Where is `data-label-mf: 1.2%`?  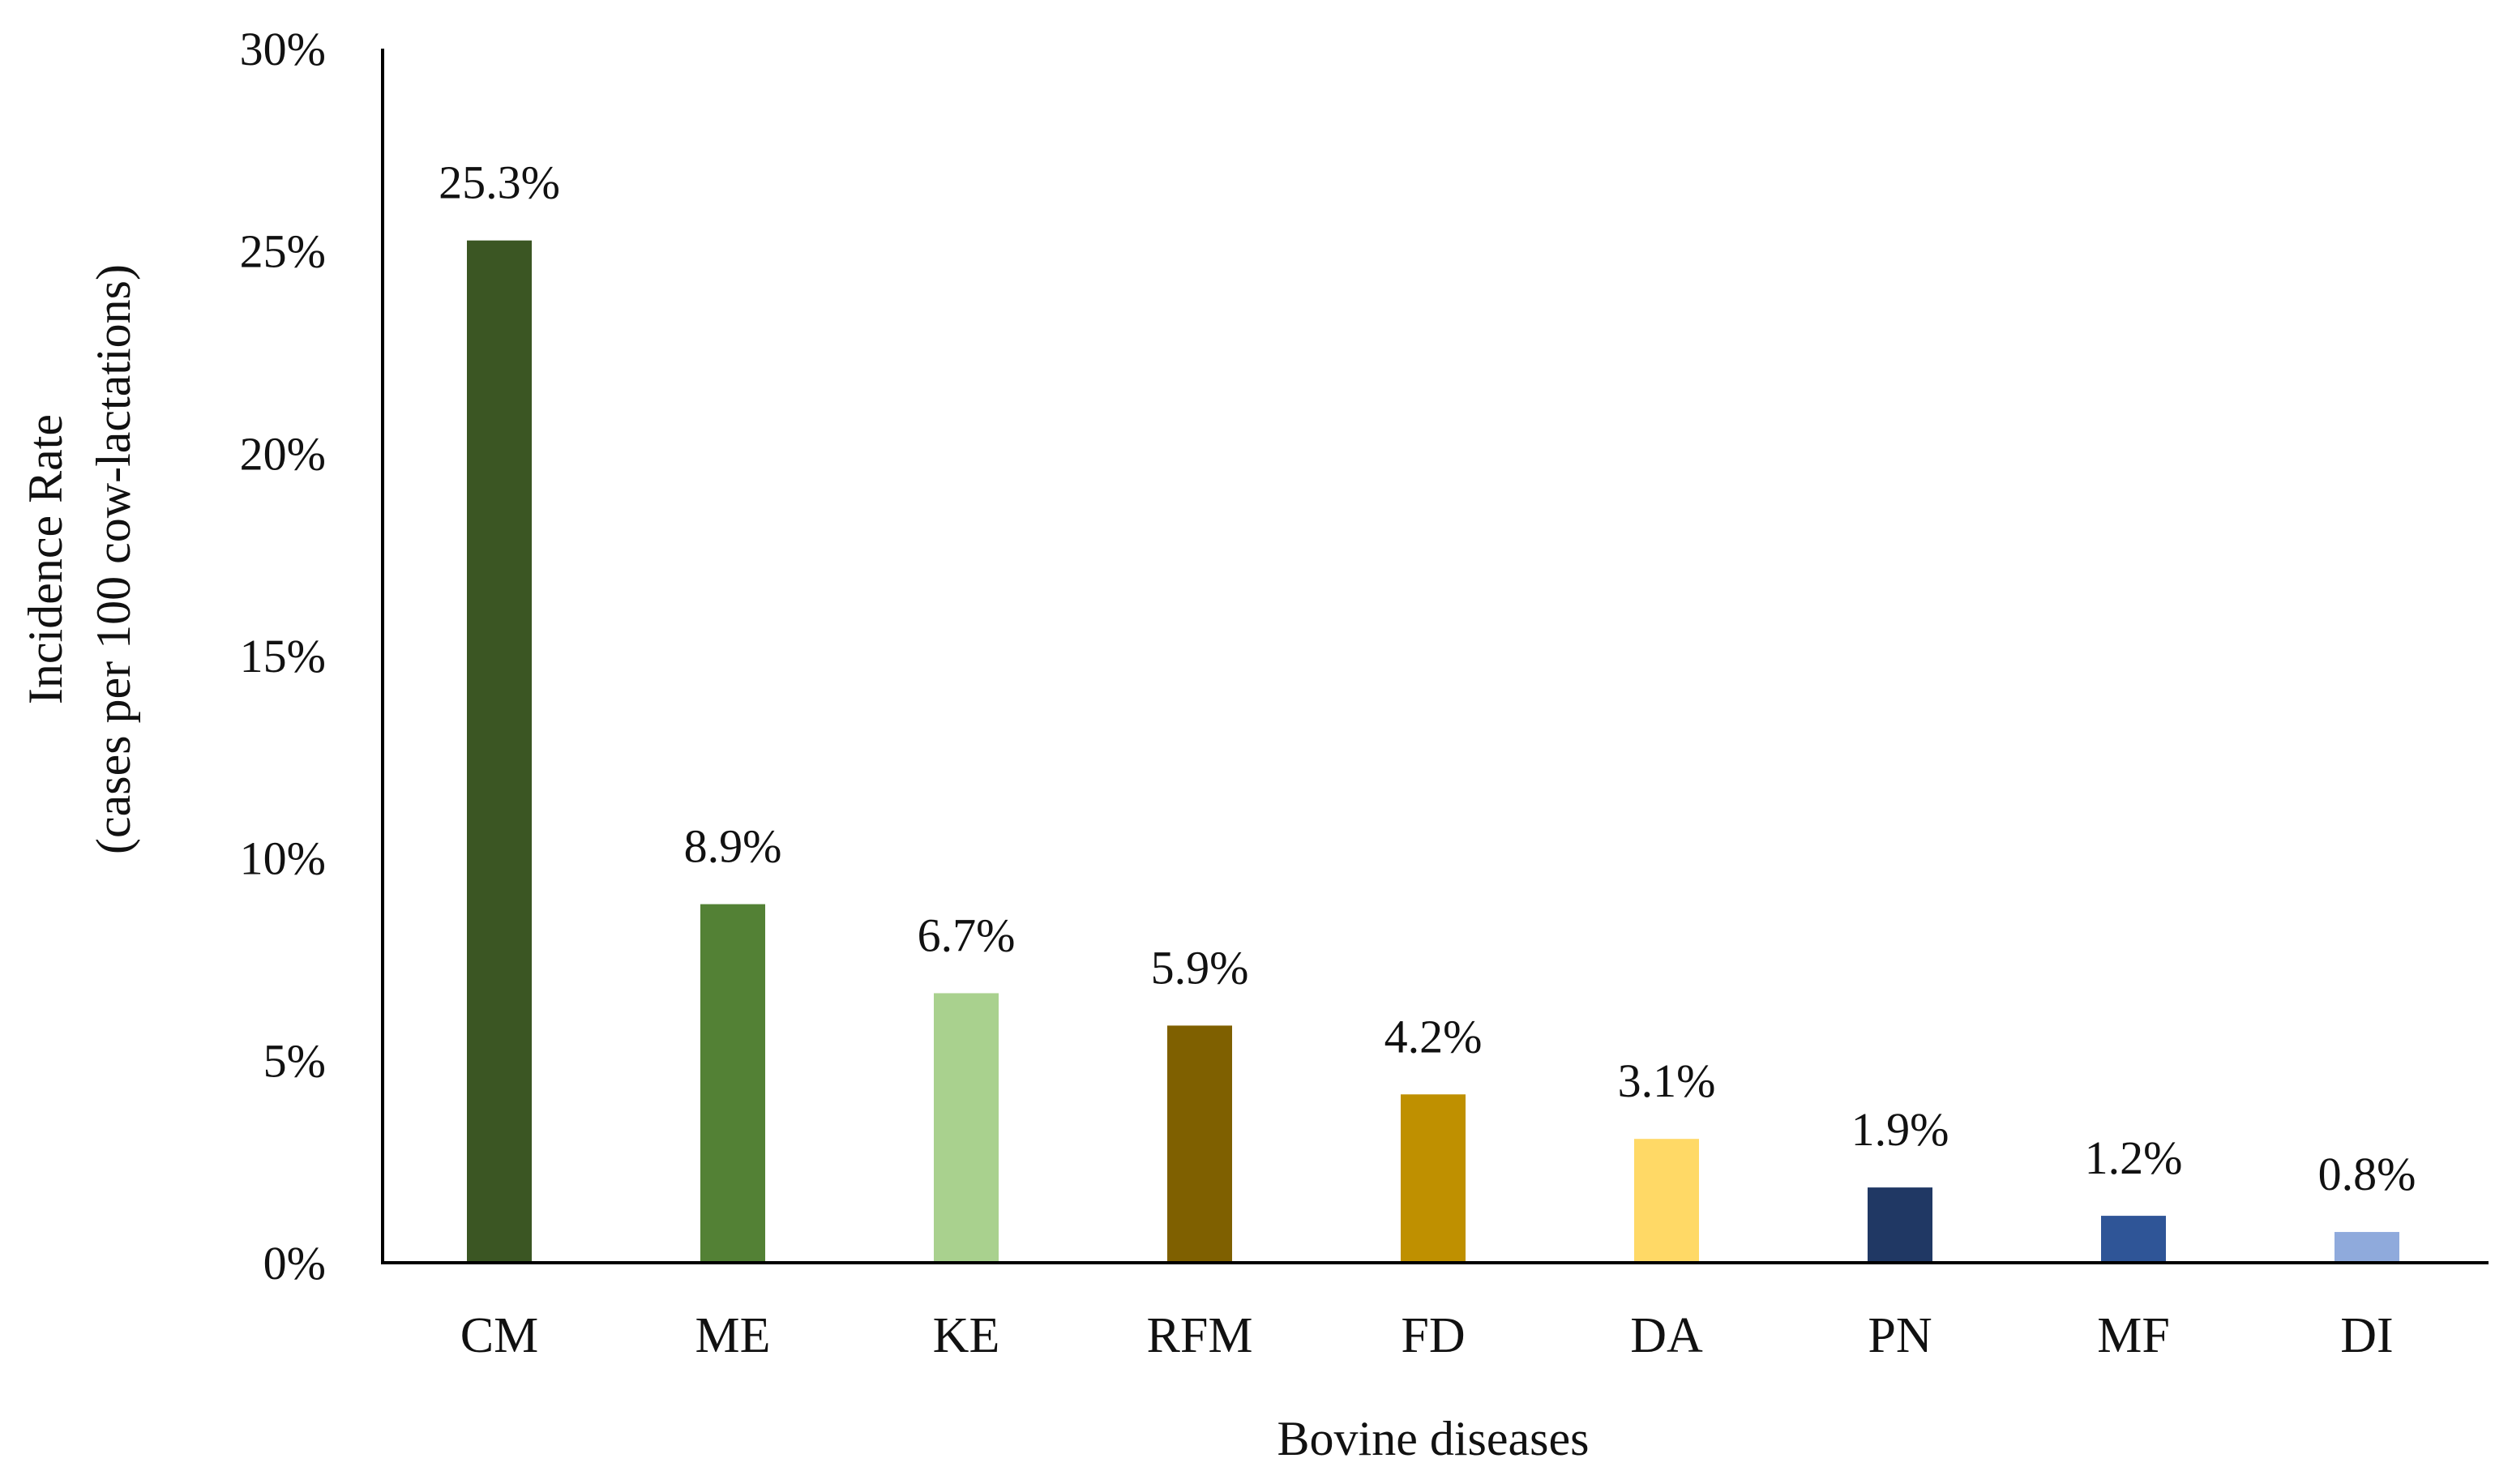 data-label-mf: 1.2% is located at coordinates (2134, 1157).